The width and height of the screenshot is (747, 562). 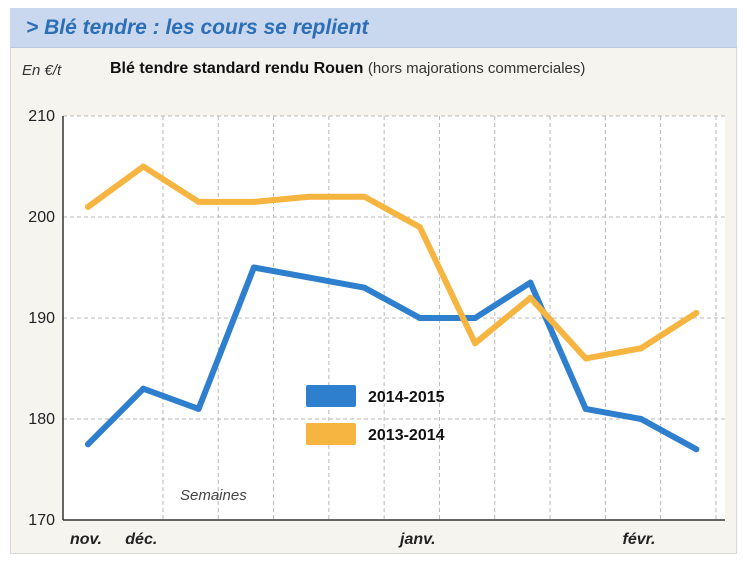 What do you see at coordinates (41, 520) in the screenshot?
I see `y-tick-label: 170` at bounding box center [41, 520].